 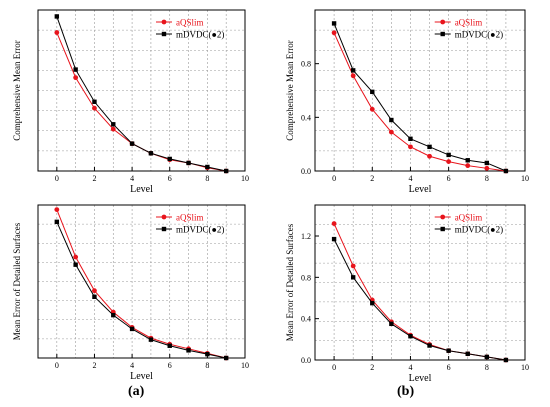 What do you see at coordinates (479, 230) in the screenshot?
I see `legend-label: mDVDC(●2)` at bounding box center [479, 230].